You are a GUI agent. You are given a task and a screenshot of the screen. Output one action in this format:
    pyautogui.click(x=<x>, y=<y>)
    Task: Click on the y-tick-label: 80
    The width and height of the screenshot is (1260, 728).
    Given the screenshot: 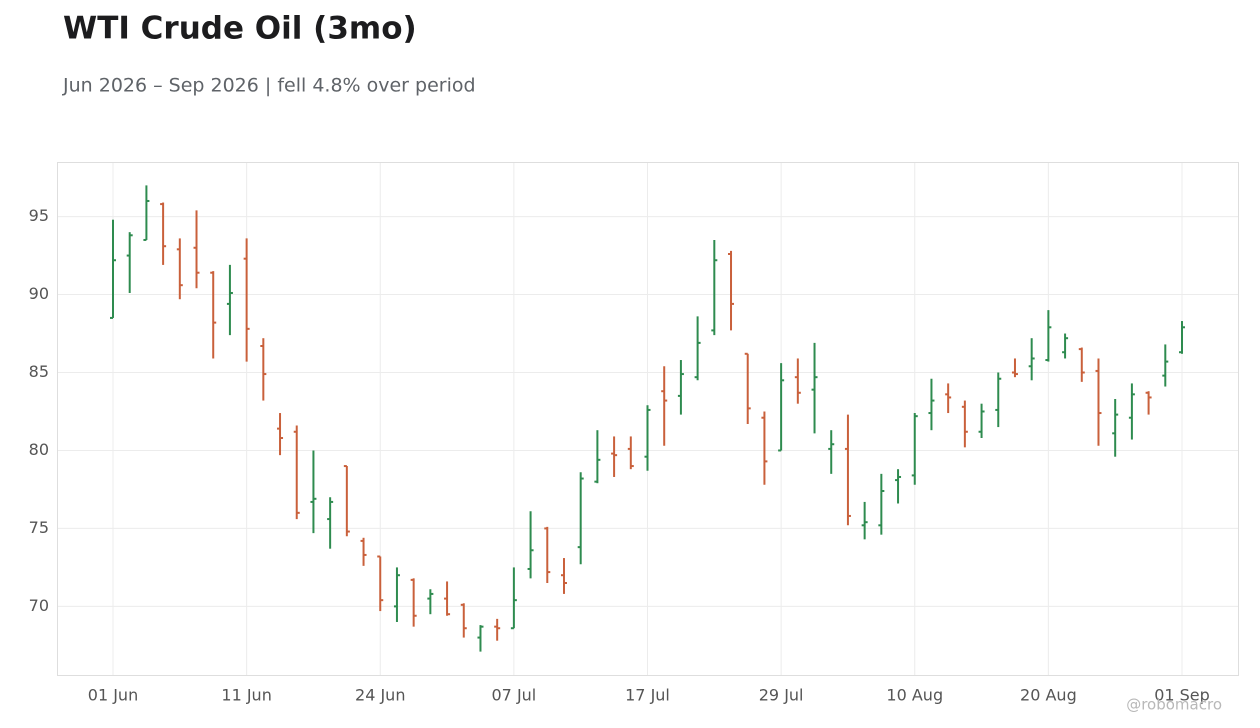 What is the action you would take?
    pyautogui.click(x=39, y=449)
    